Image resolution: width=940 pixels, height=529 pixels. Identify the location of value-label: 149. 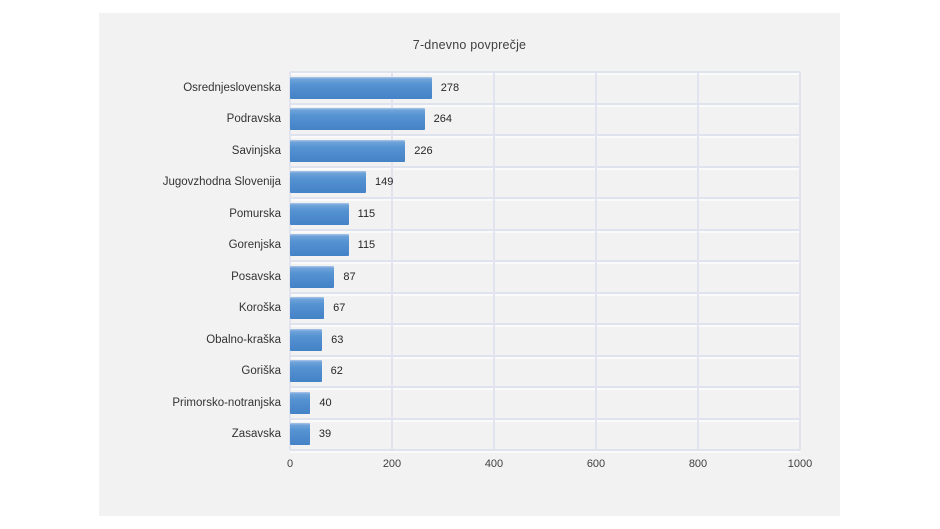
(384, 182).